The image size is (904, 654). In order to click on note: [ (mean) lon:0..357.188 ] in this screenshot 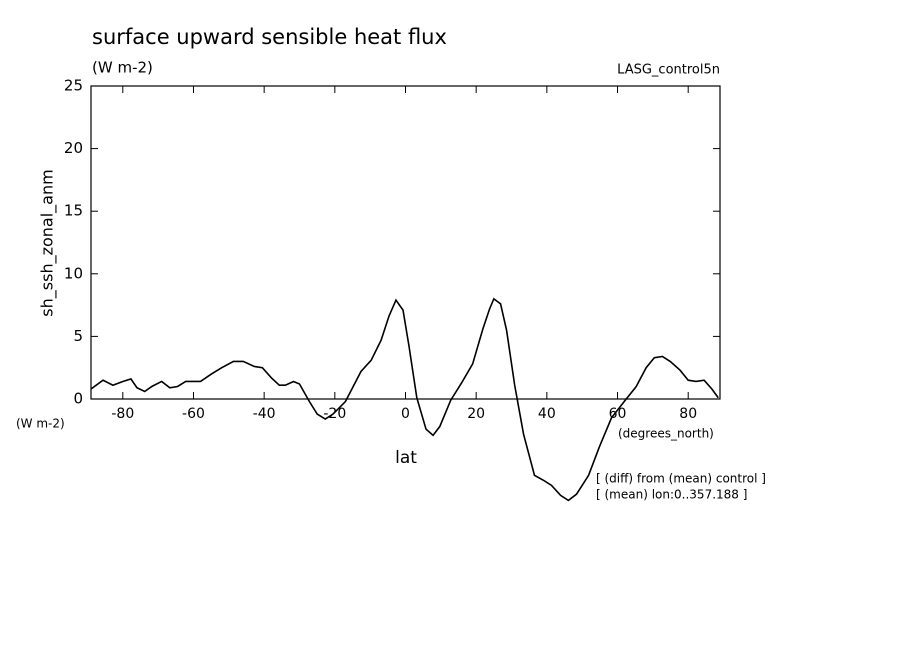, I will do `click(671, 495)`.